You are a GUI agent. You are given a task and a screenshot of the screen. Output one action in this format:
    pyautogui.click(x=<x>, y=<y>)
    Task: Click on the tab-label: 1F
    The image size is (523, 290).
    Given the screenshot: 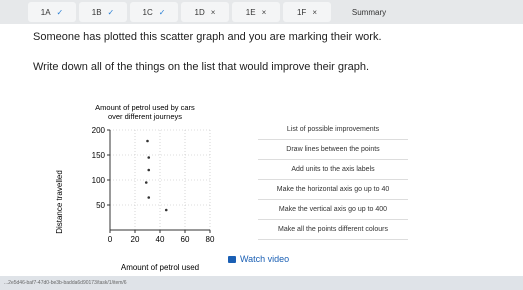 What is the action you would take?
    pyautogui.click(x=301, y=12)
    